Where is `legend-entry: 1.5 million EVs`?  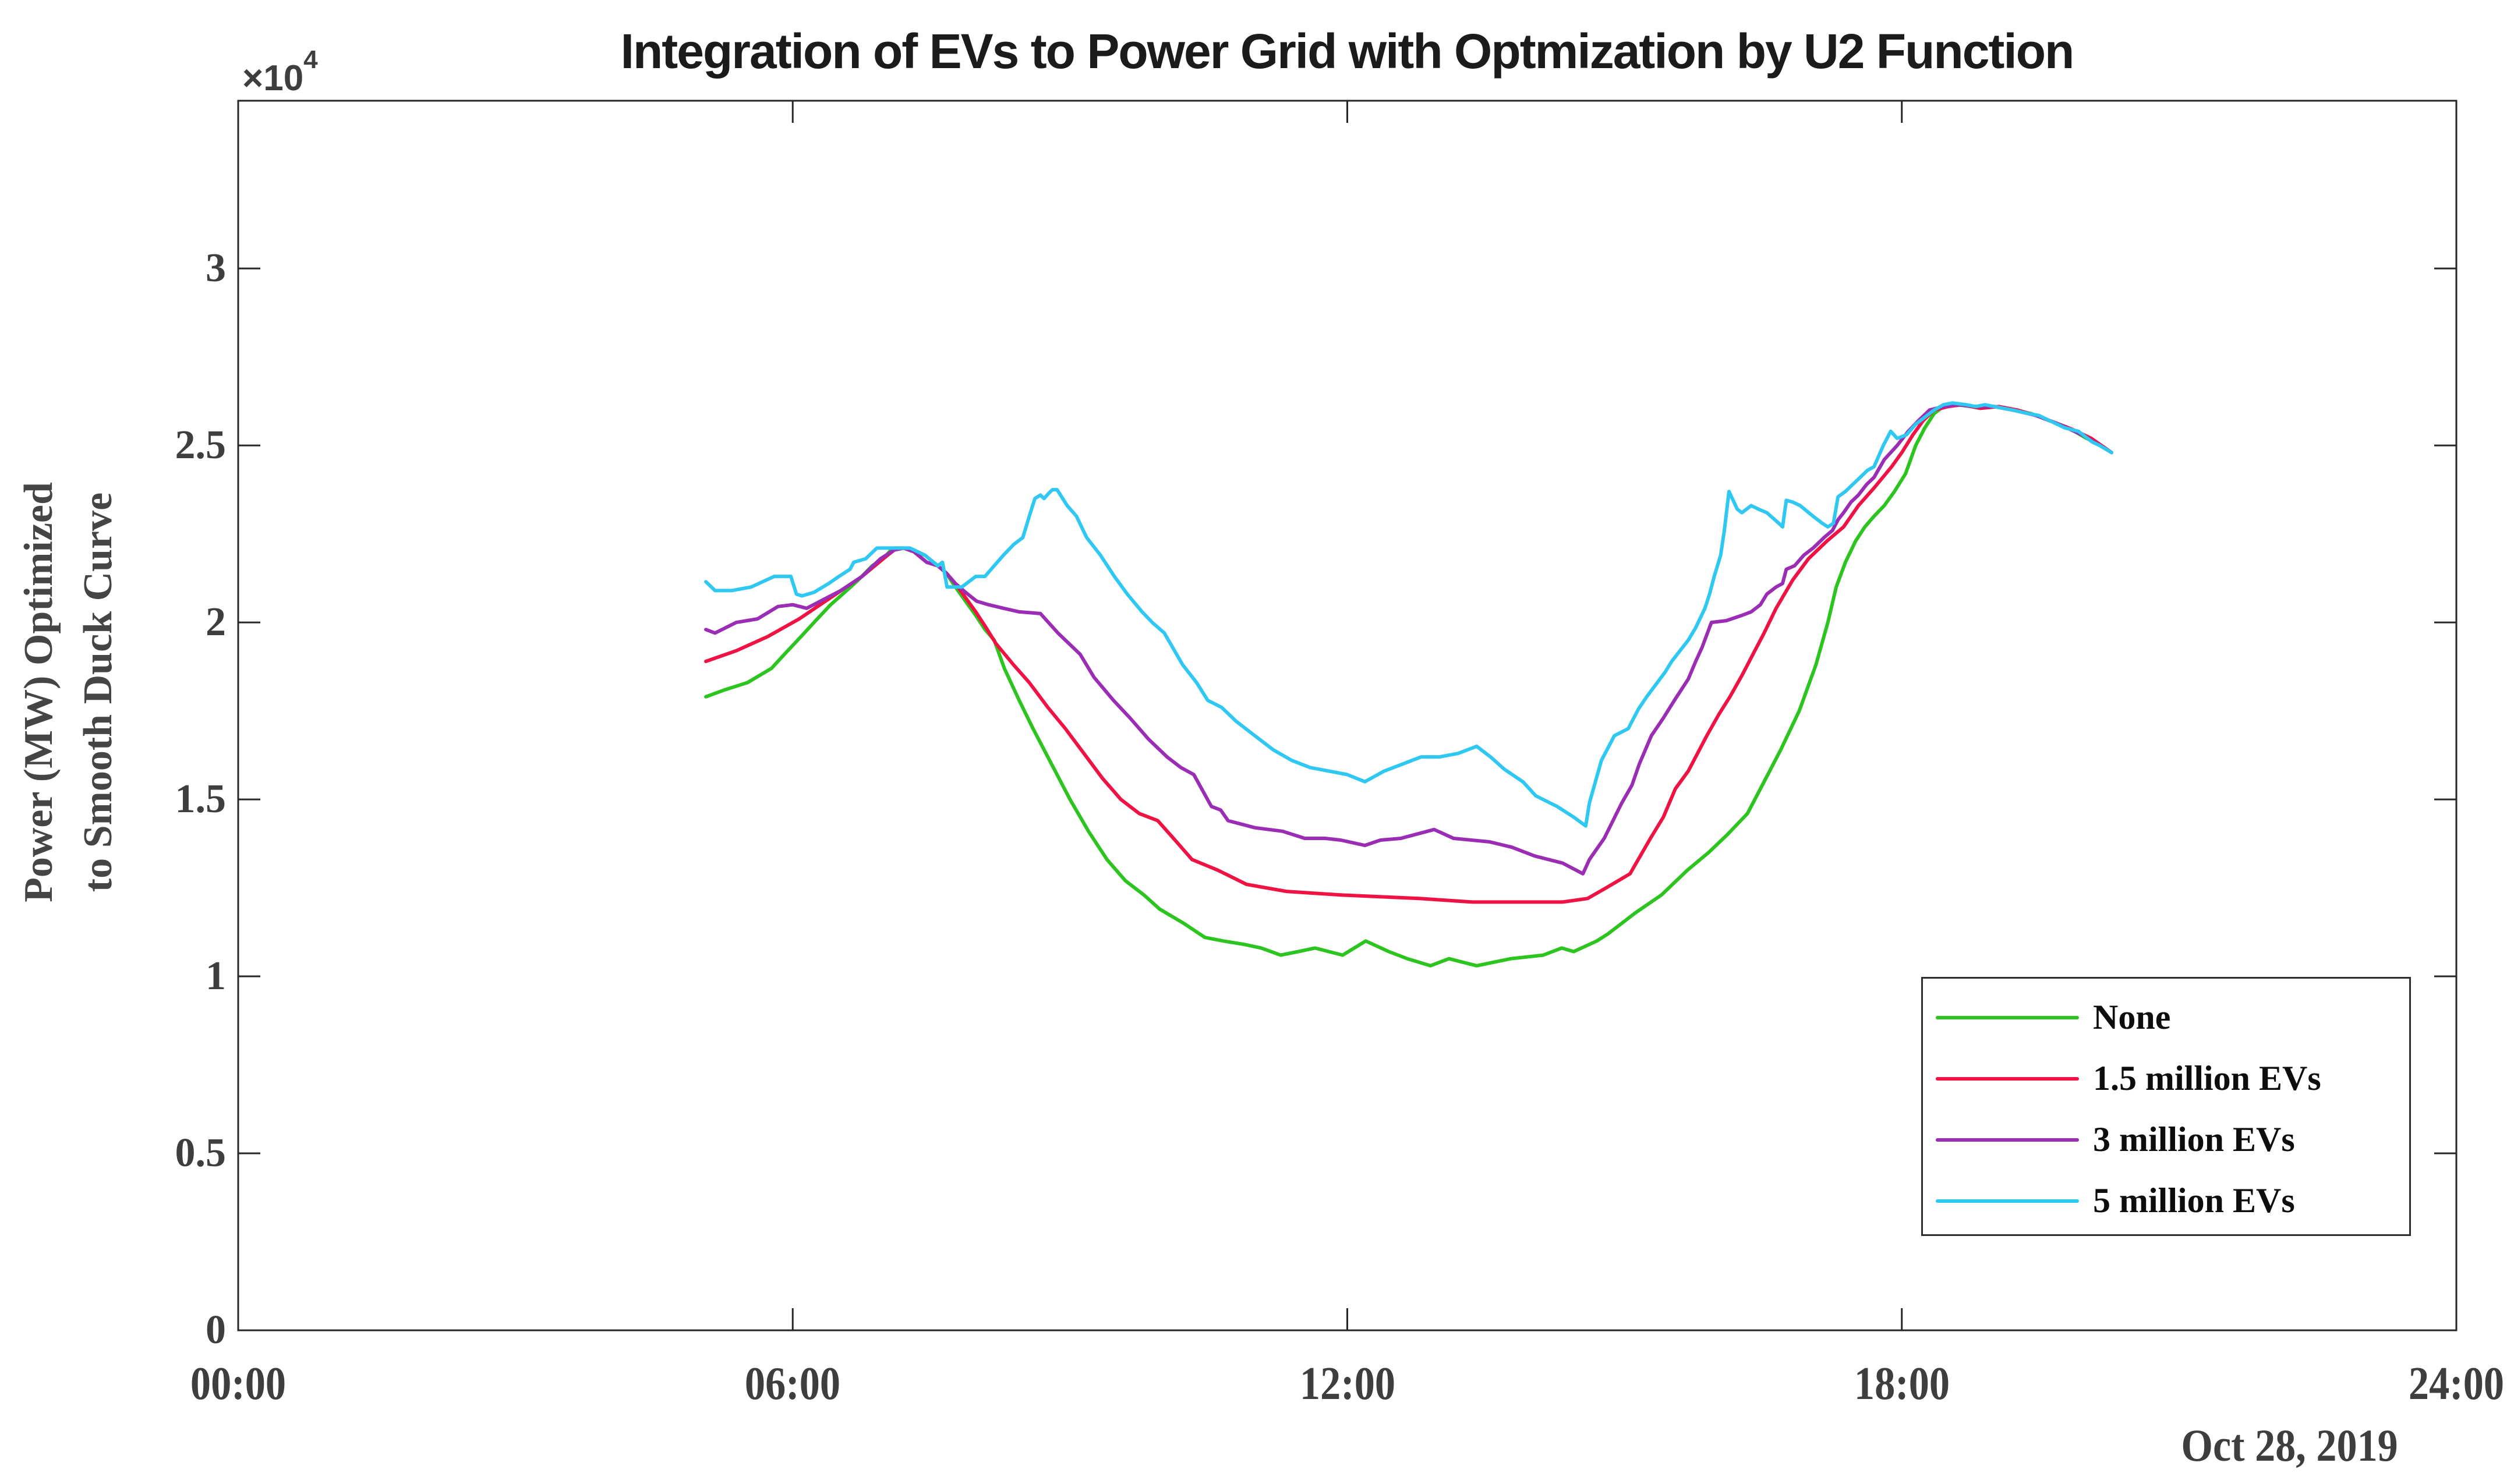 legend-entry: 1.5 million EVs is located at coordinates (2166, 1078).